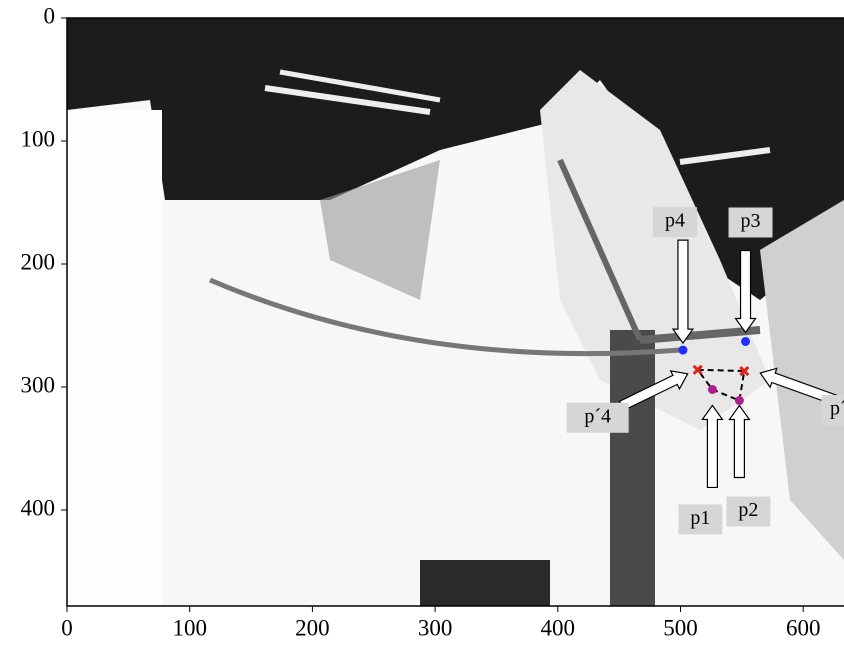 Image resolution: width=844 pixels, height=646 pixels. I want to click on point-label: p3, so click(751, 221).